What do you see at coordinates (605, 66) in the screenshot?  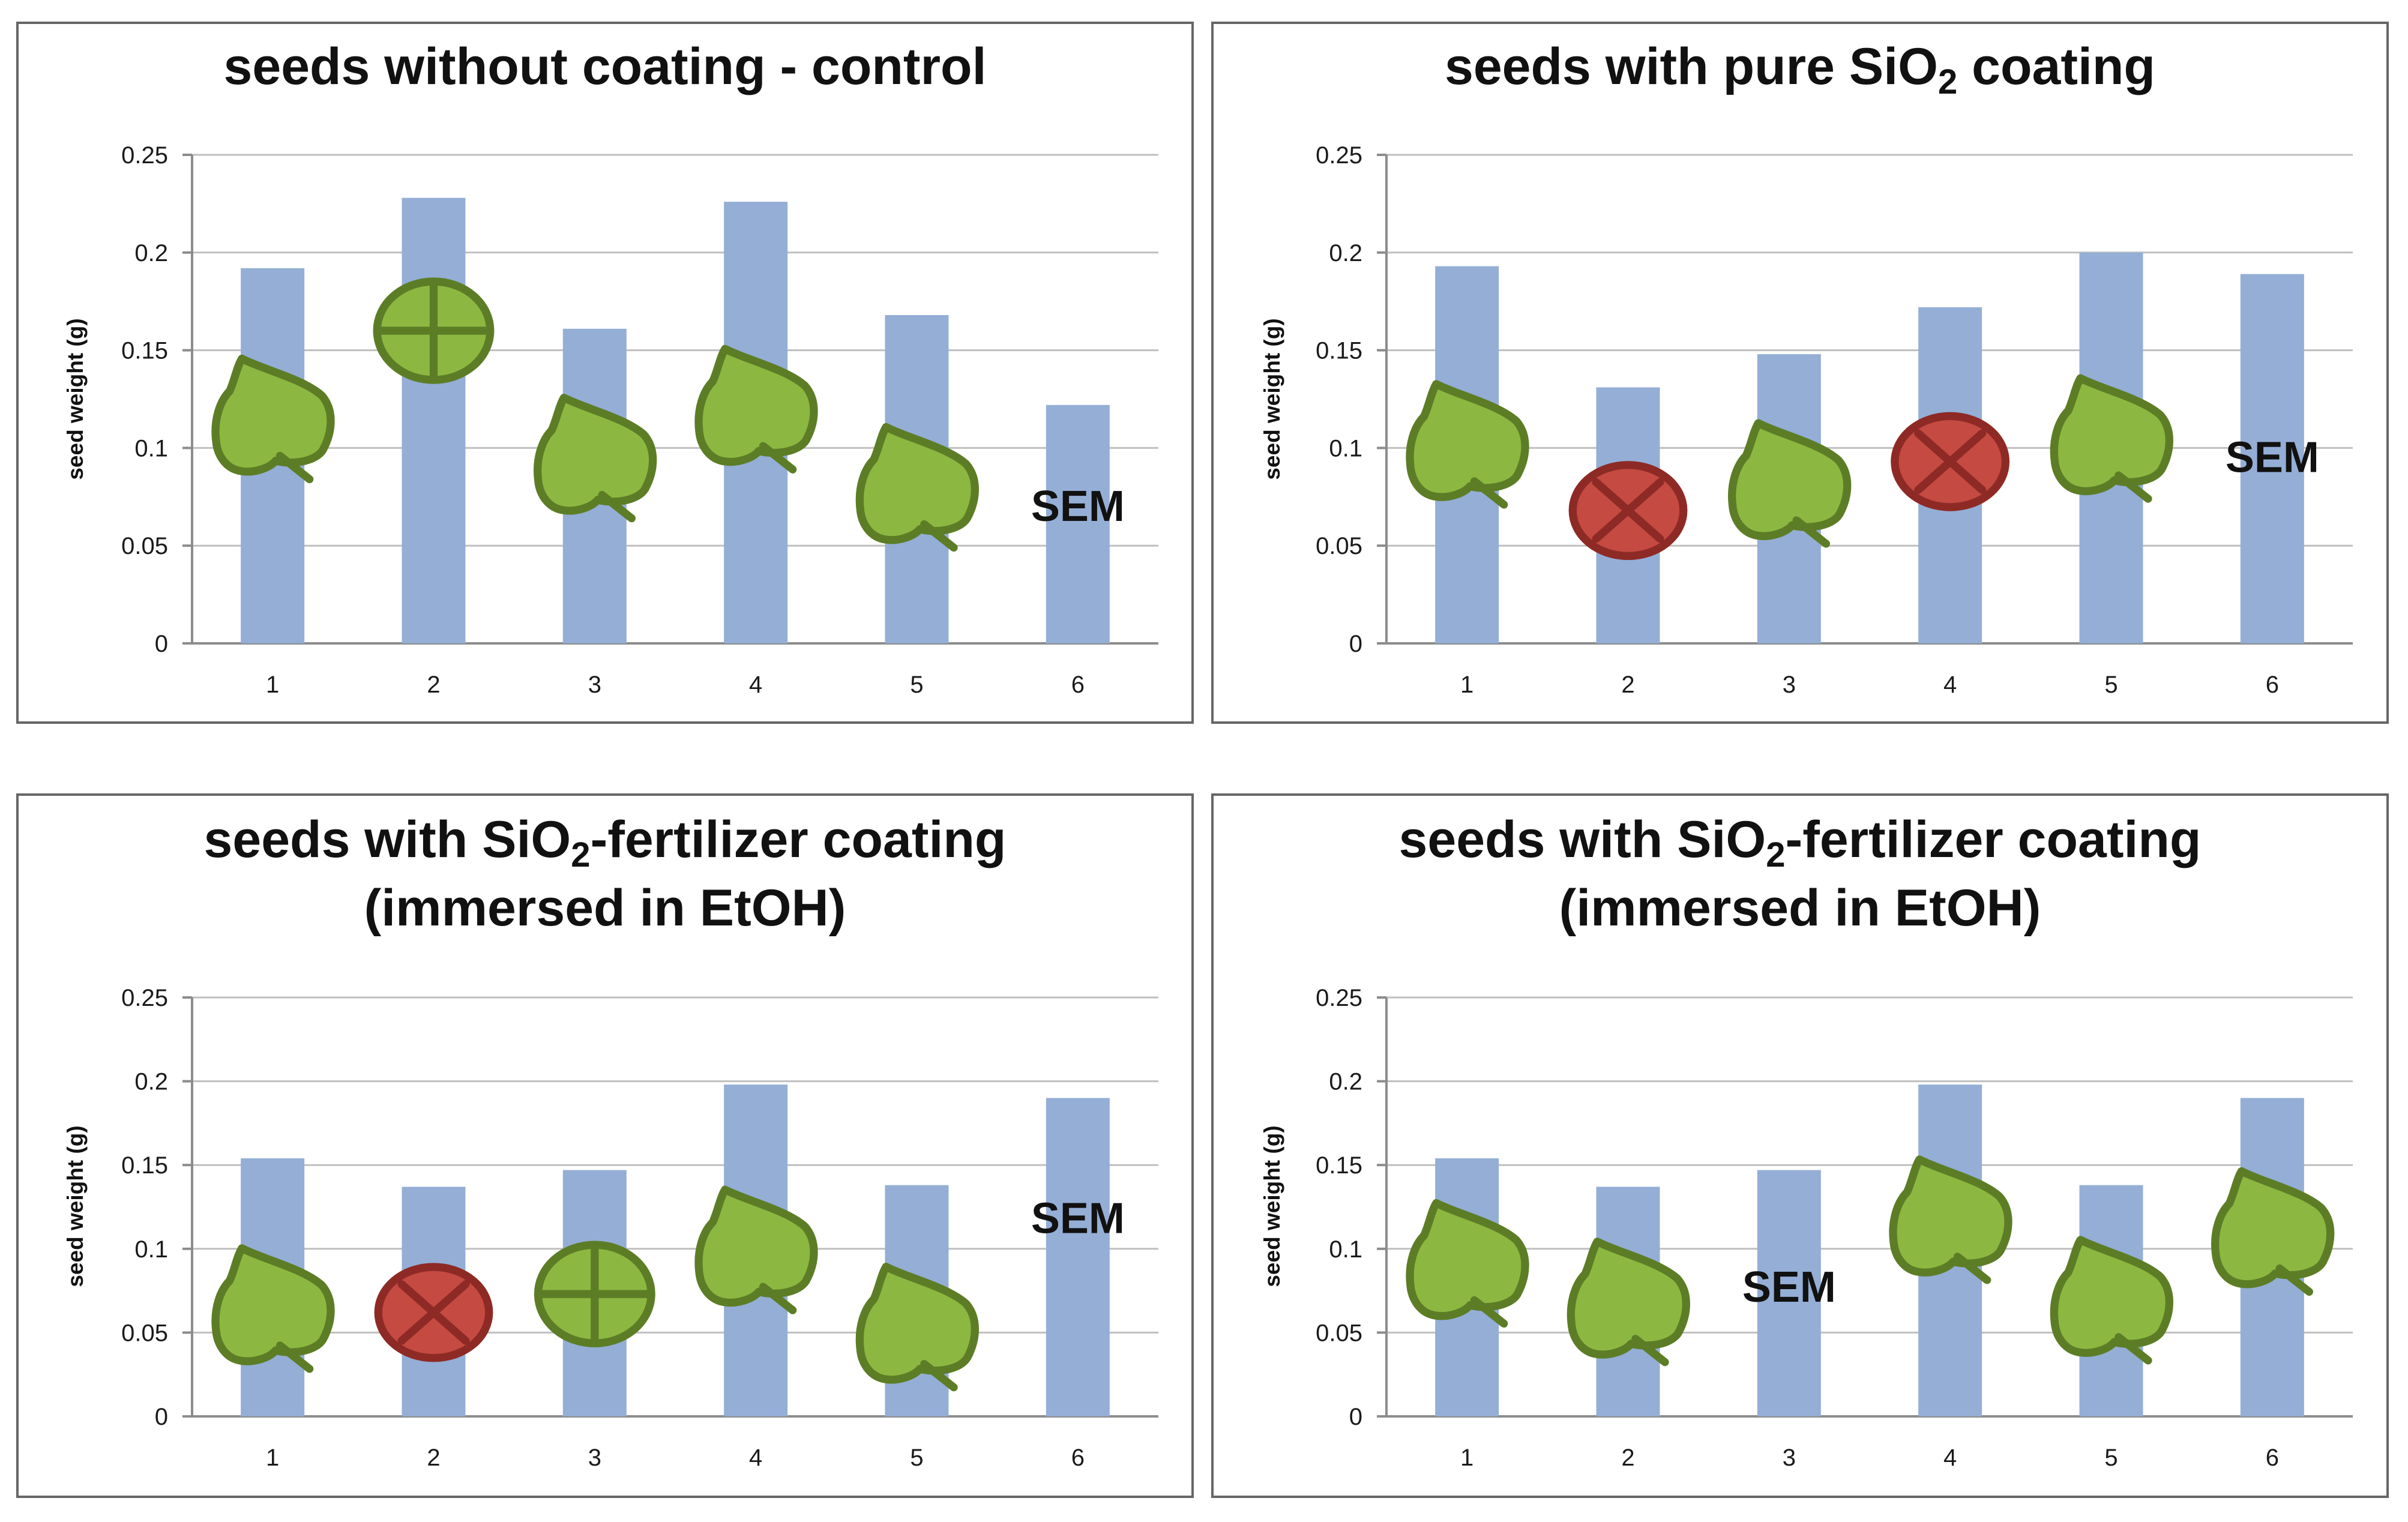 I see `chart-title: seeds without coating - control` at bounding box center [605, 66].